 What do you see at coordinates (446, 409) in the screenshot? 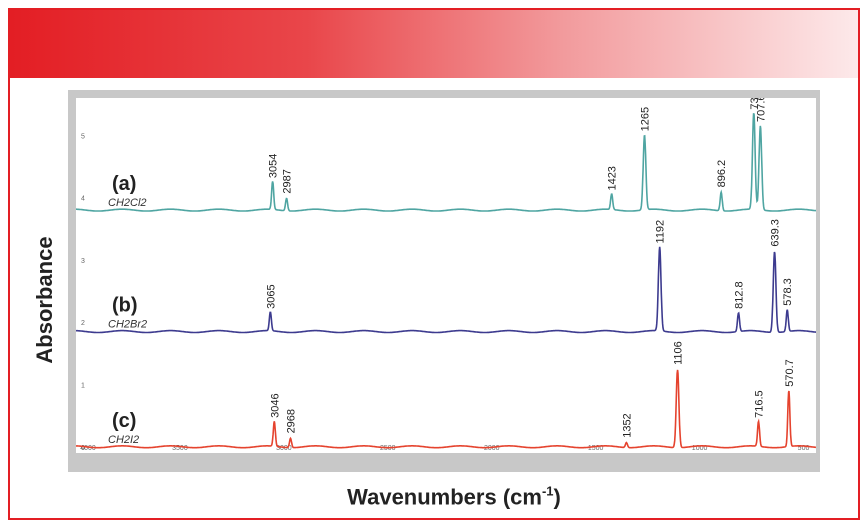
I see `series-line-c` at bounding box center [446, 409].